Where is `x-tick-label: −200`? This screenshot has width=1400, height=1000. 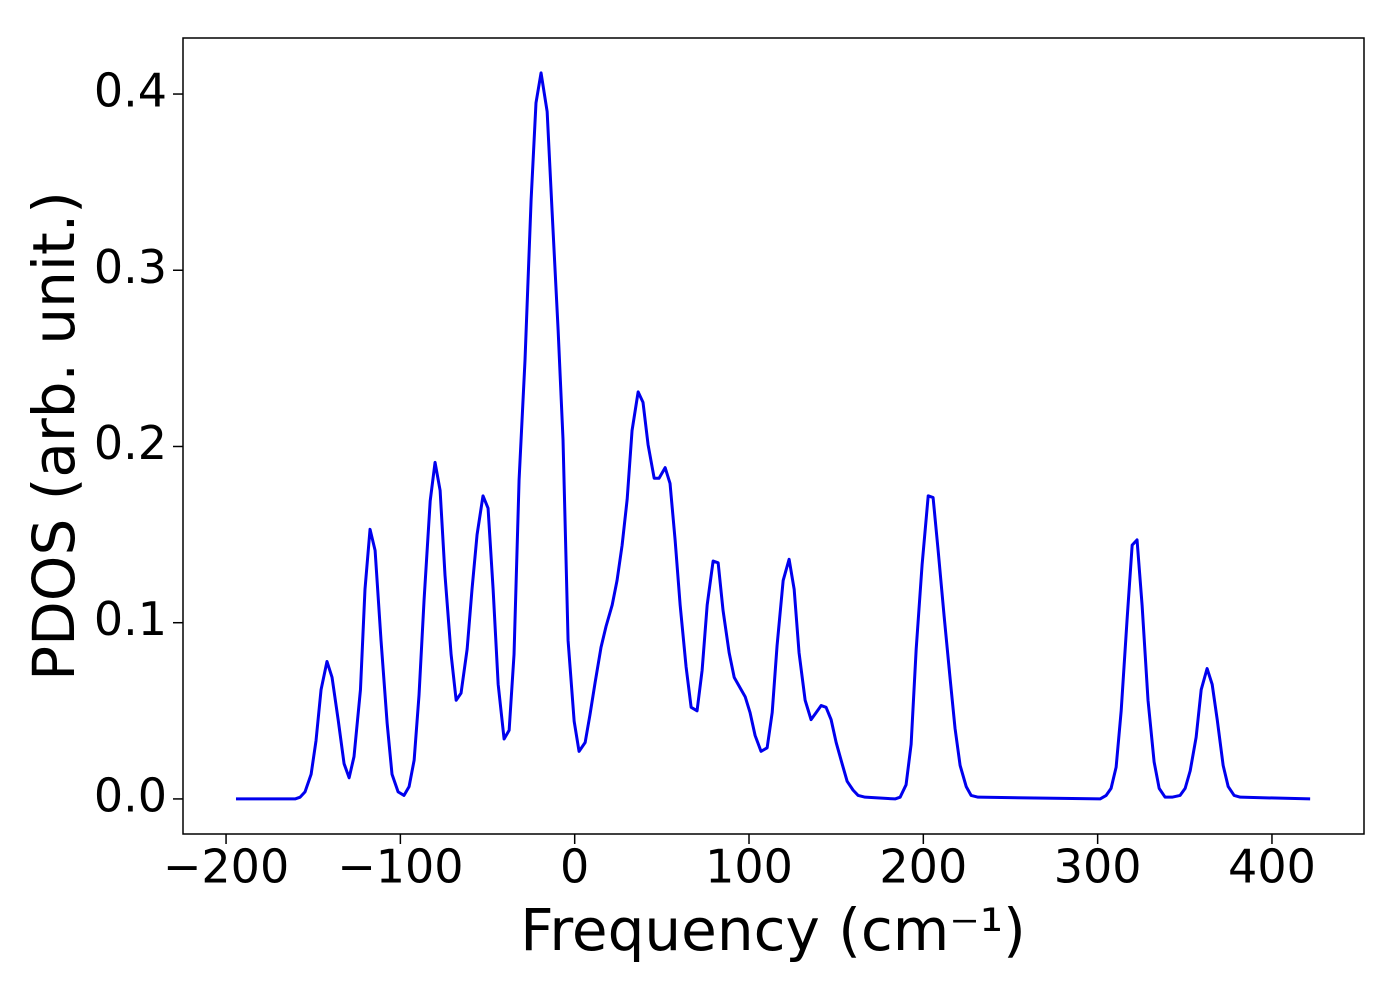
x-tick-label: −200 is located at coordinates (226, 867).